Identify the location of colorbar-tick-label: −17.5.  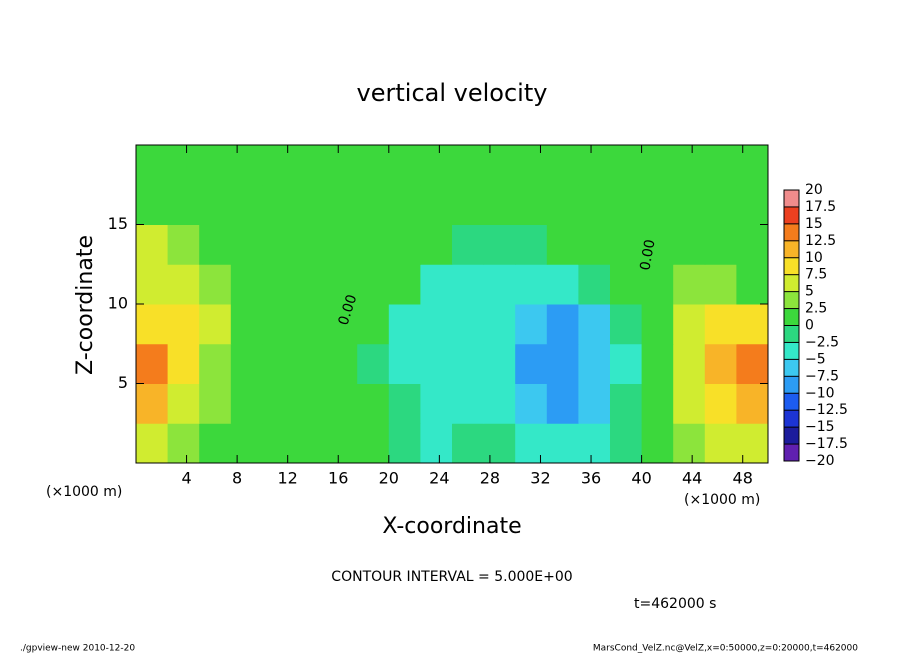
(826, 444).